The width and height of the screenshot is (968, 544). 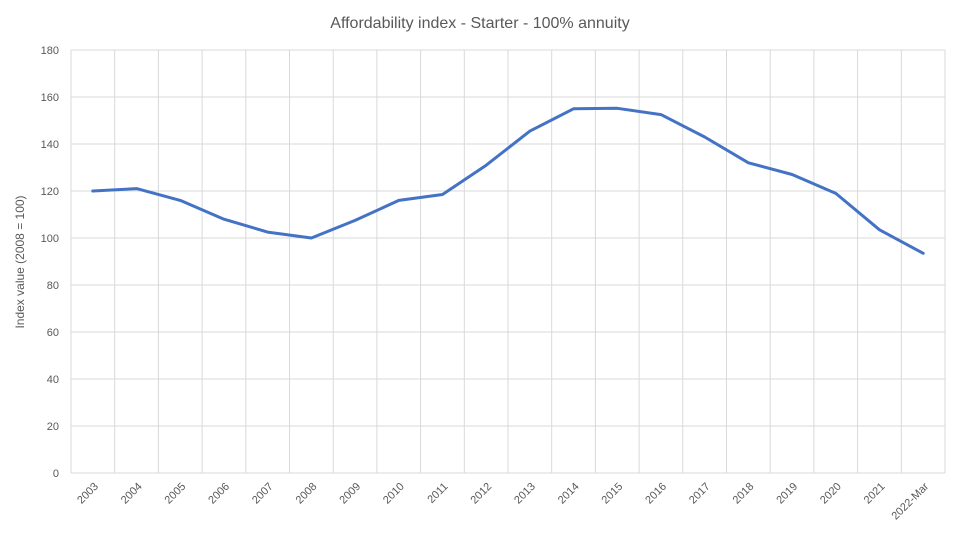 I want to click on x-tick-label: 2005, so click(x=176, y=494).